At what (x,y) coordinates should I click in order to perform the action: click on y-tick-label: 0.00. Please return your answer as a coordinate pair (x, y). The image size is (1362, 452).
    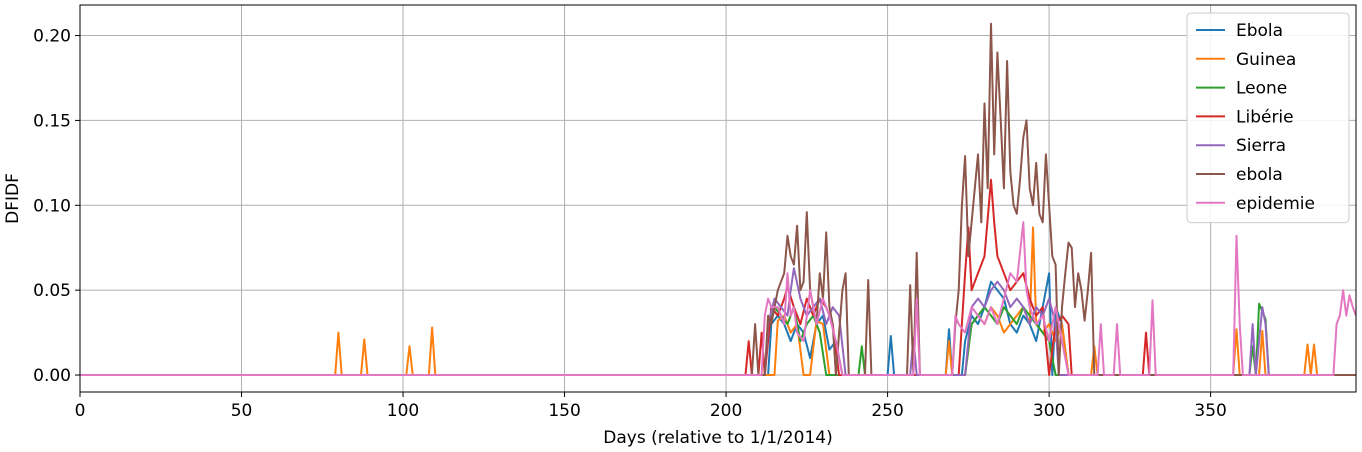
    Looking at the image, I should click on (52, 376).